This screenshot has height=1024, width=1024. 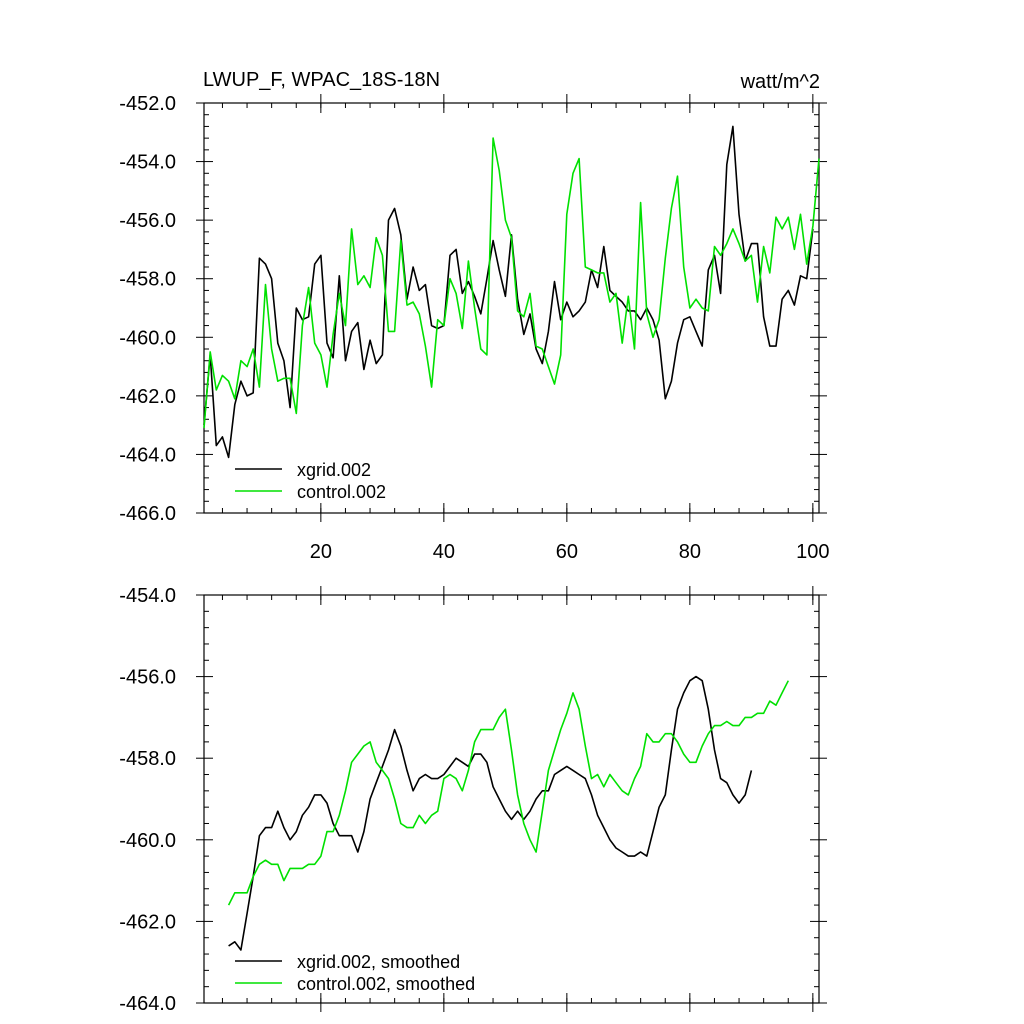 What do you see at coordinates (378, 962) in the screenshot?
I see `legend-label-xgrid-smoothed: xgrid.002, smoothed` at bounding box center [378, 962].